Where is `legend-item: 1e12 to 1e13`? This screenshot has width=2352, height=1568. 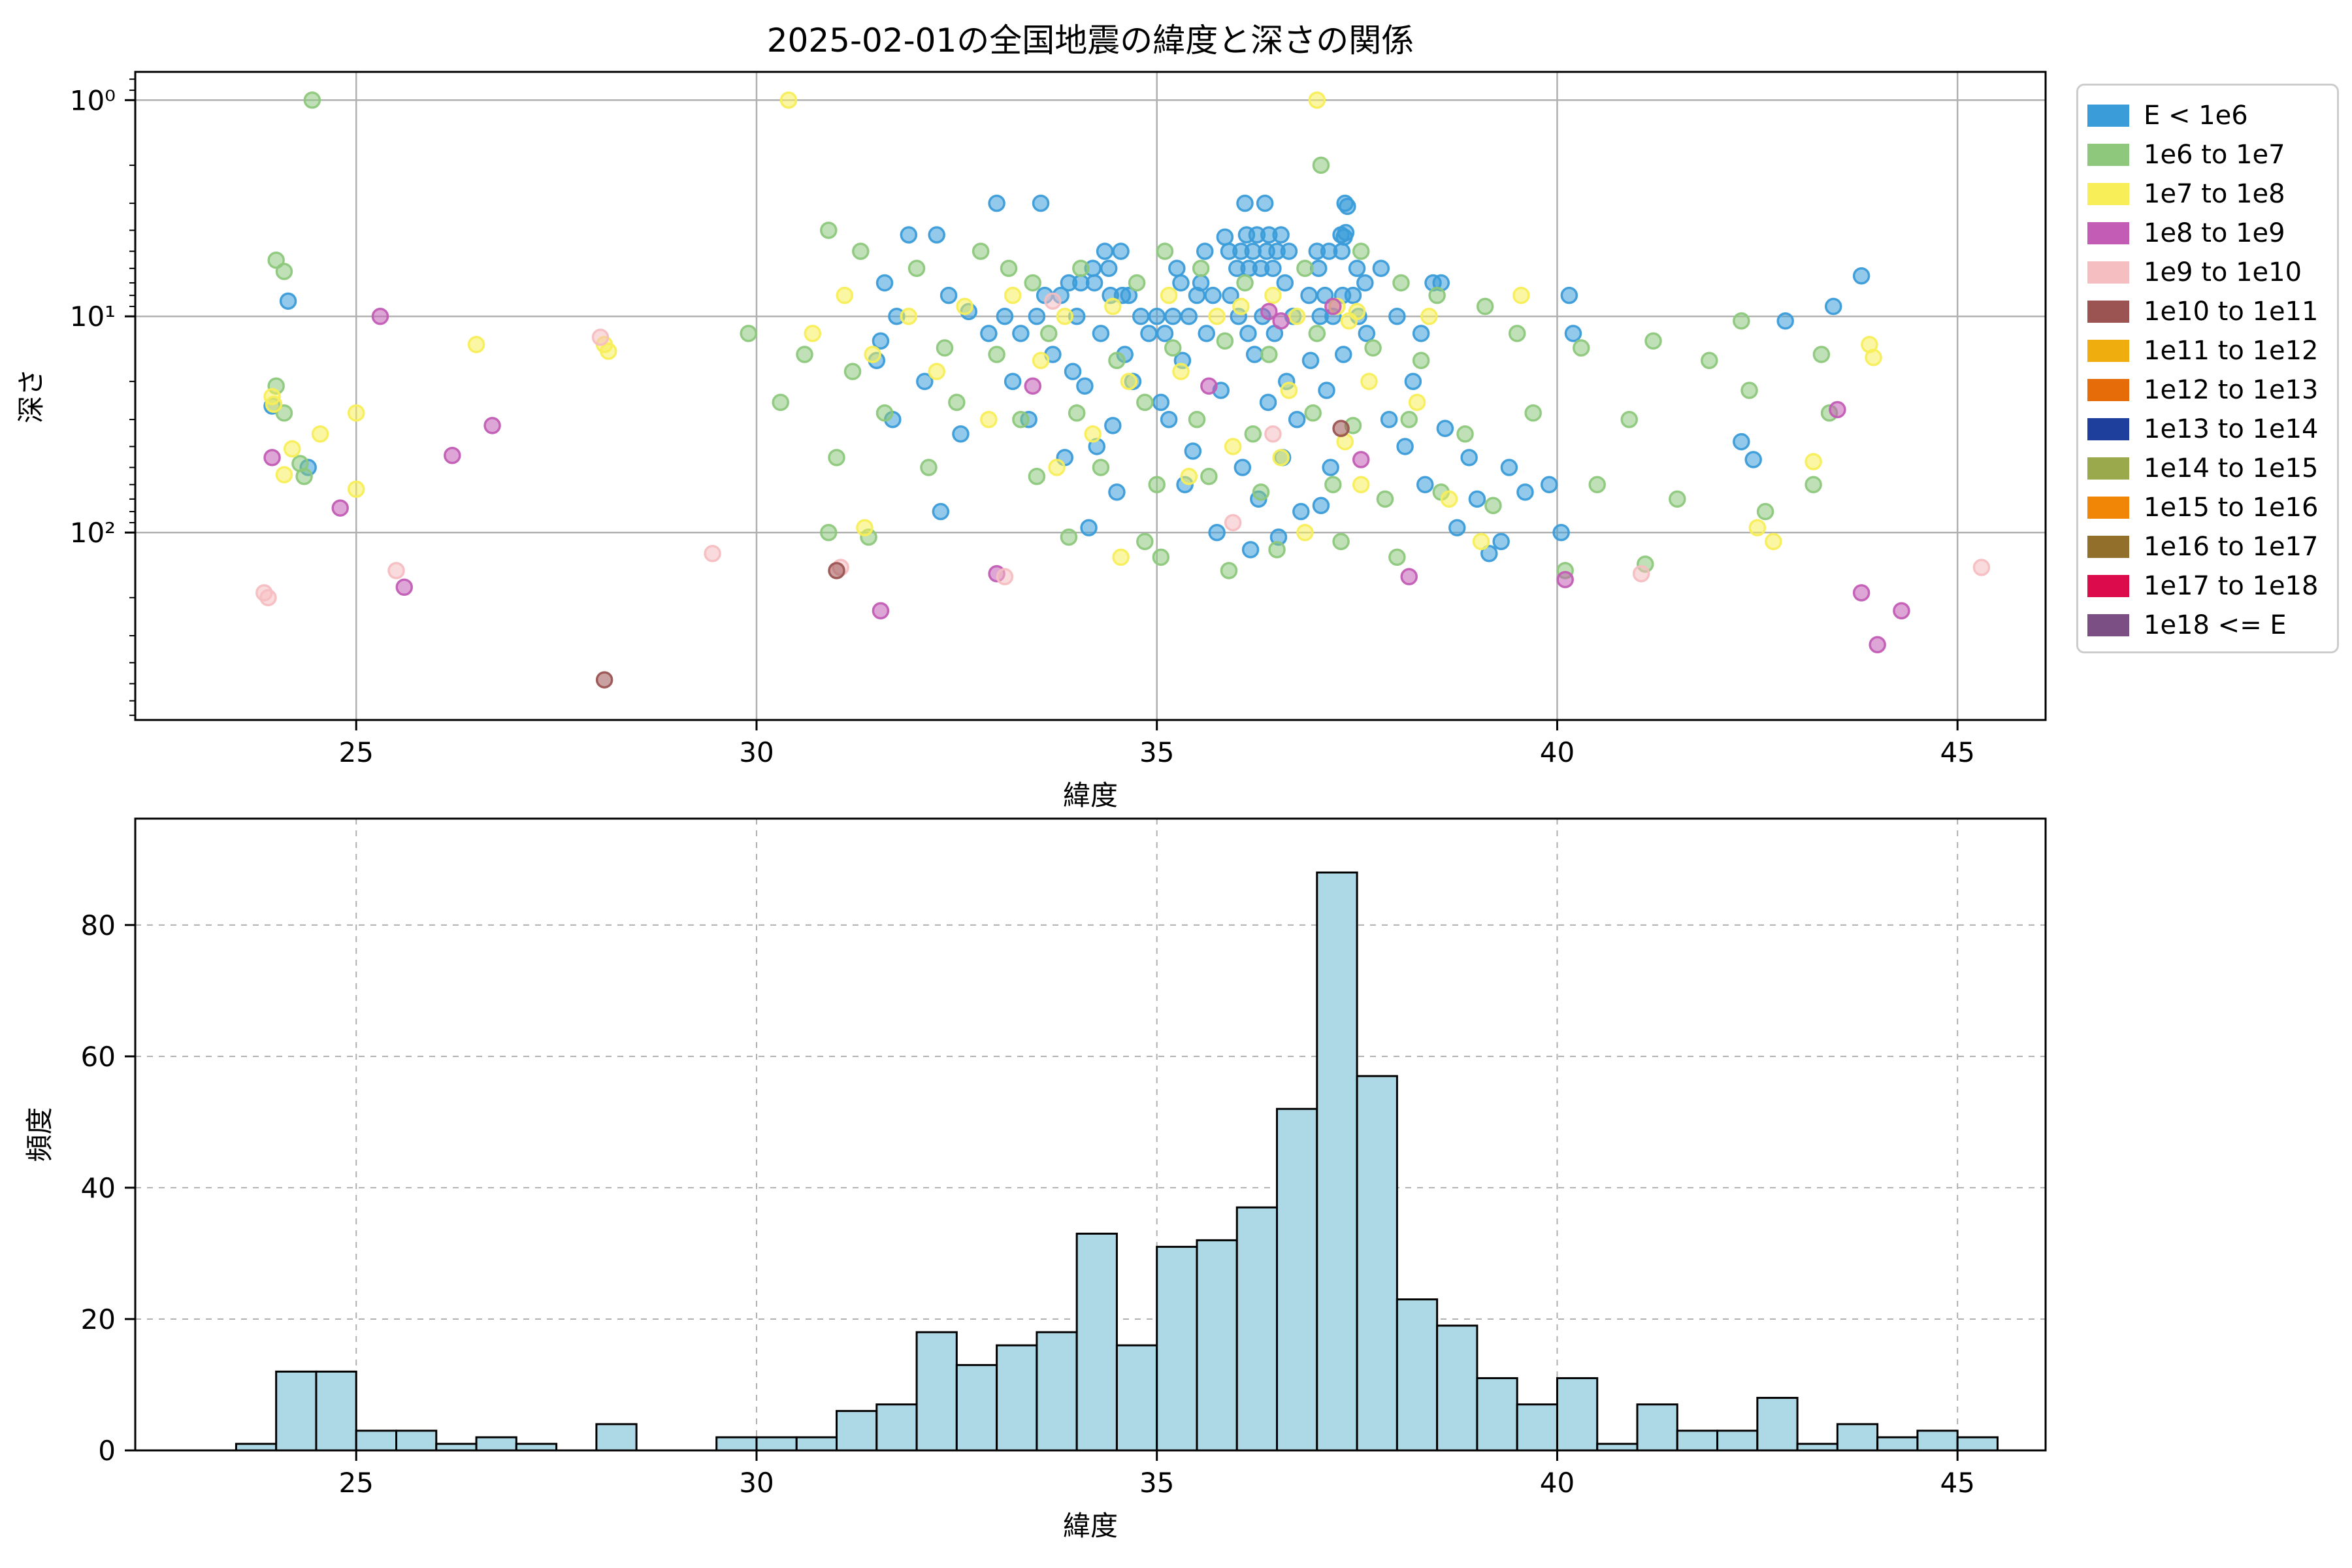 legend-item: 1e12 to 1e13 is located at coordinates (2212, 390).